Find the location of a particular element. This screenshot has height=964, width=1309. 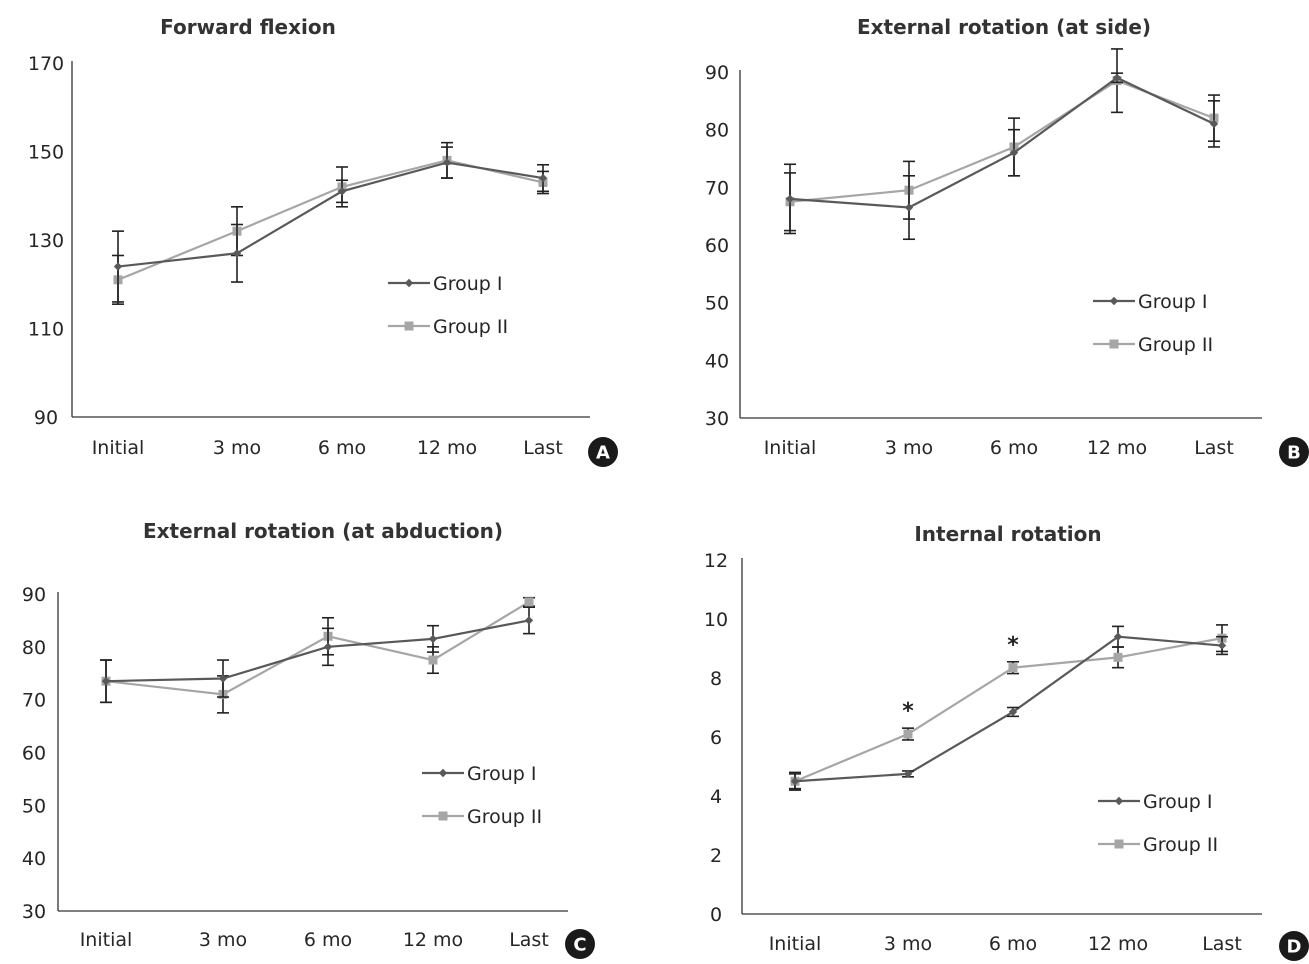

y-tick-label: 0 is located at coordinates (716, 915).